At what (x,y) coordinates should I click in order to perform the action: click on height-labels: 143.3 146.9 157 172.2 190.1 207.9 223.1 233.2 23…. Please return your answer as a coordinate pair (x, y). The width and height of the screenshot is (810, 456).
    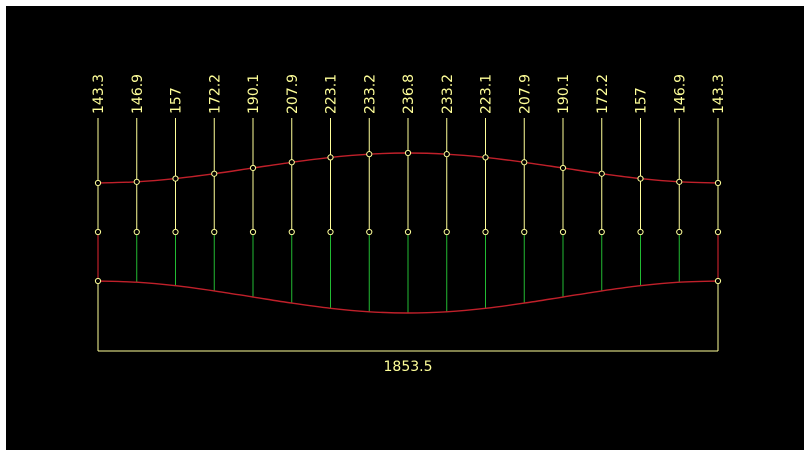
    Looking at the image, I should click on (409, 94).